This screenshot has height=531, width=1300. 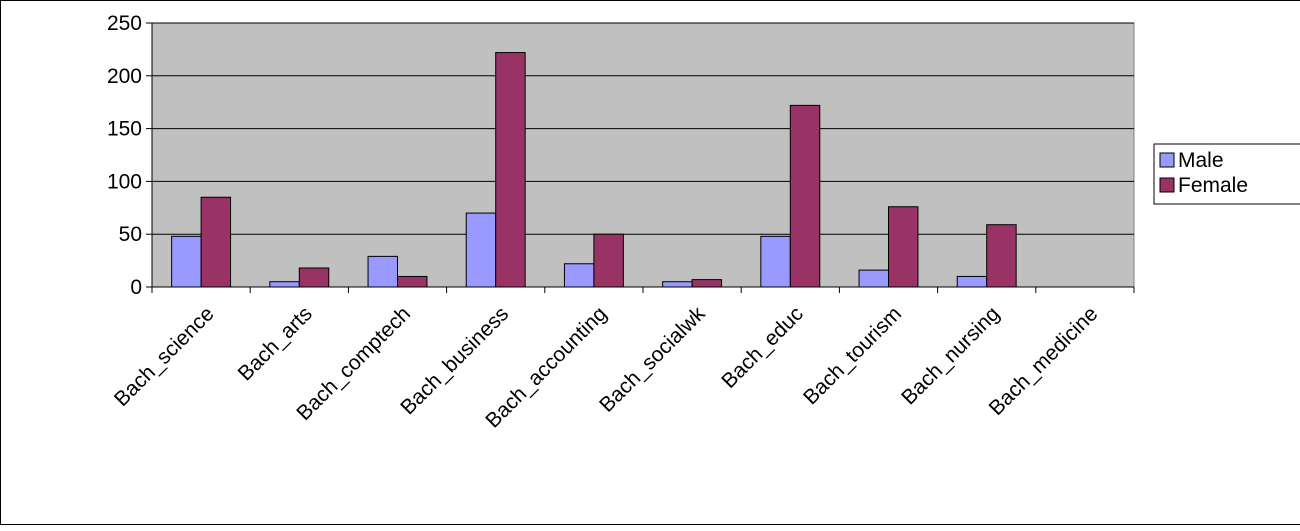 What do you see at coordinates (130, 234) in the screenshot?
I see `y-tick-label: 50` at bounding box center [130, 234].